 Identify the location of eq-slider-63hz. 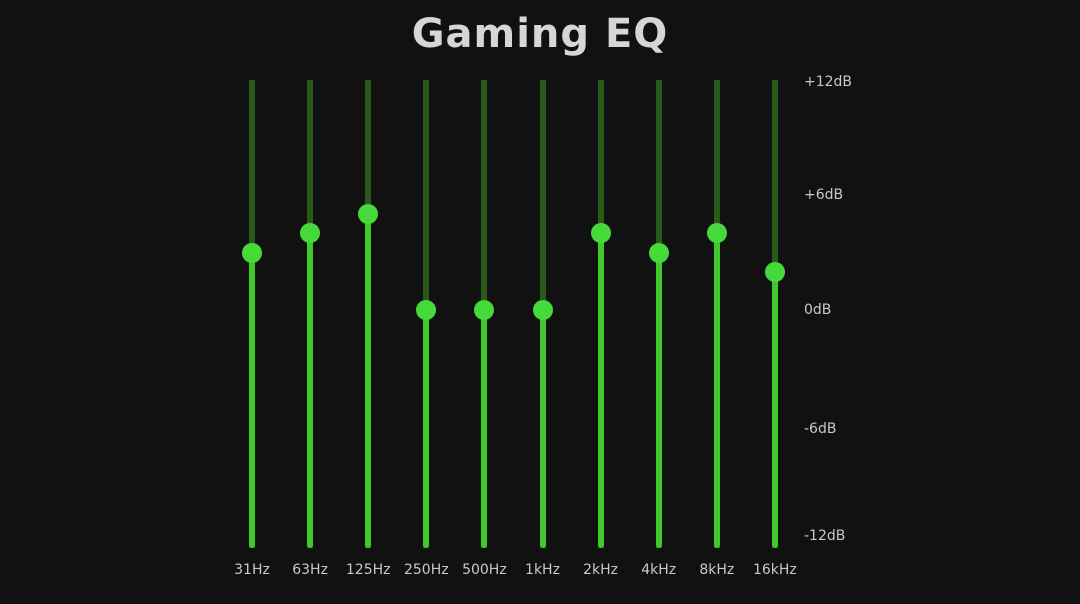
(310, 314).